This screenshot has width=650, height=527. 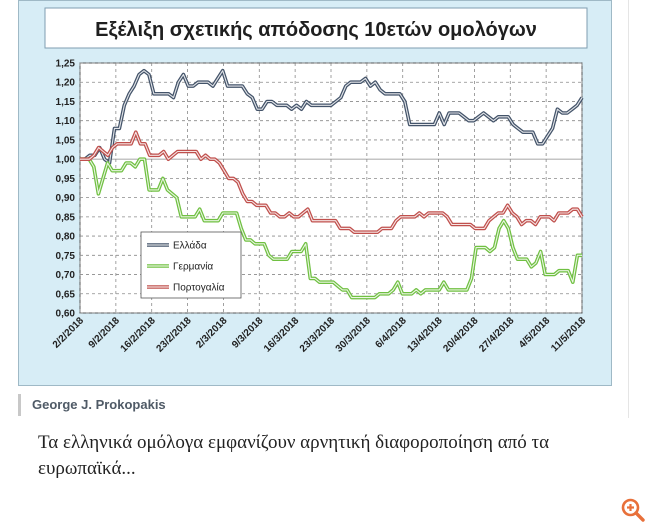 I want to click on y-tick-label: 0,85, so click(x=66, y=217).